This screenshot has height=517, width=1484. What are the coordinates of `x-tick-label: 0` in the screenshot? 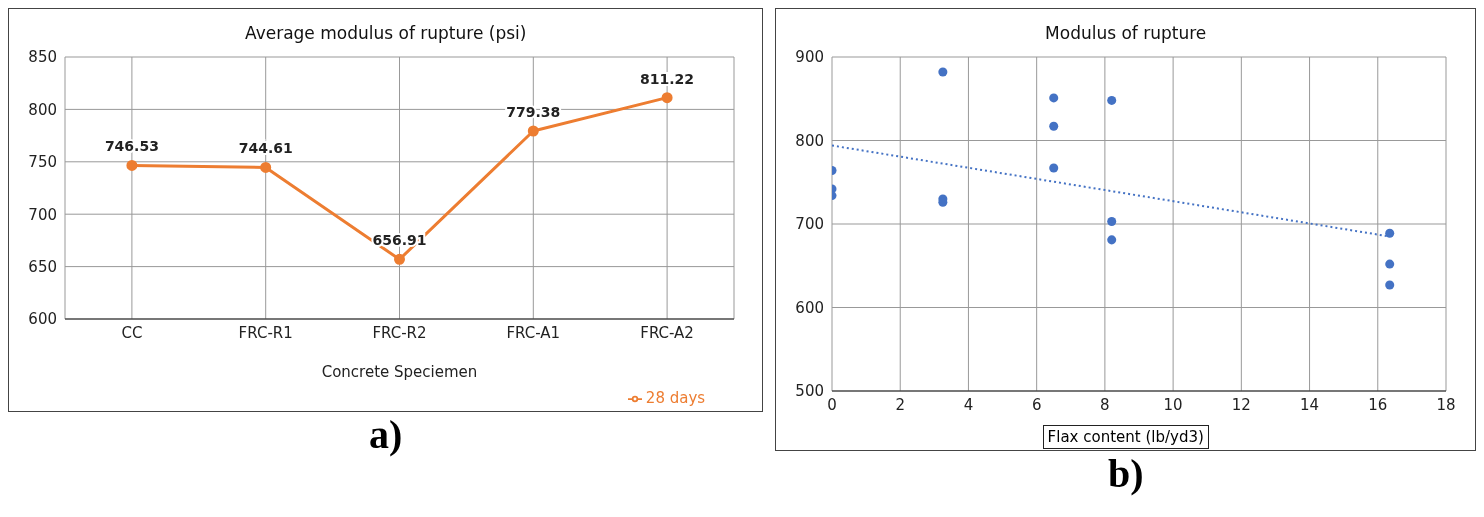 It's located at (832, 404).